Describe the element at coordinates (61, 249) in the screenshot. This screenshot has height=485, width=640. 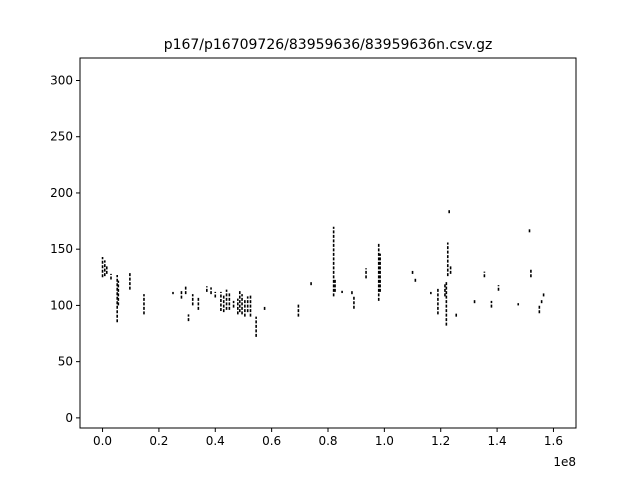
I see `y-tick-label: 150` at that location.